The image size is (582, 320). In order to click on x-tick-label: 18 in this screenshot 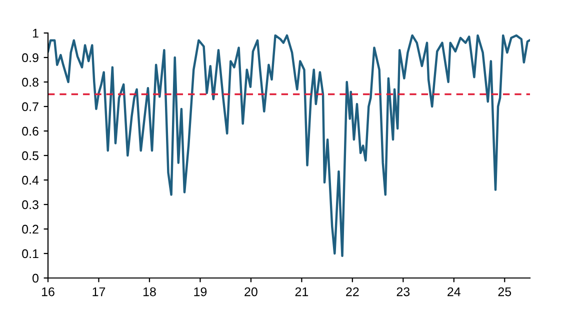, I will do `click(149, 291)`.